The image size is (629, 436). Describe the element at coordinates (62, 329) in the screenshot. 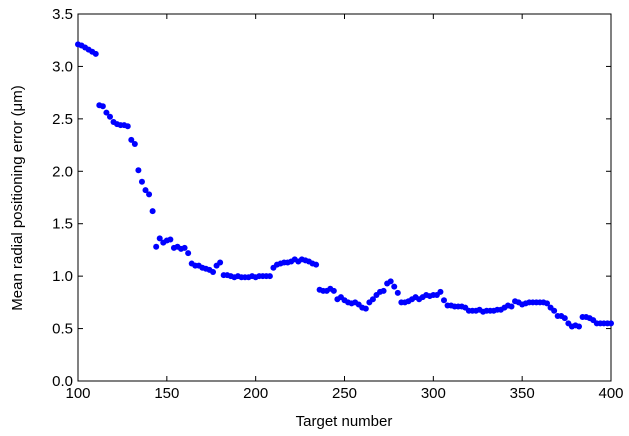

I see `y-tick-label: 0.5` at that location.